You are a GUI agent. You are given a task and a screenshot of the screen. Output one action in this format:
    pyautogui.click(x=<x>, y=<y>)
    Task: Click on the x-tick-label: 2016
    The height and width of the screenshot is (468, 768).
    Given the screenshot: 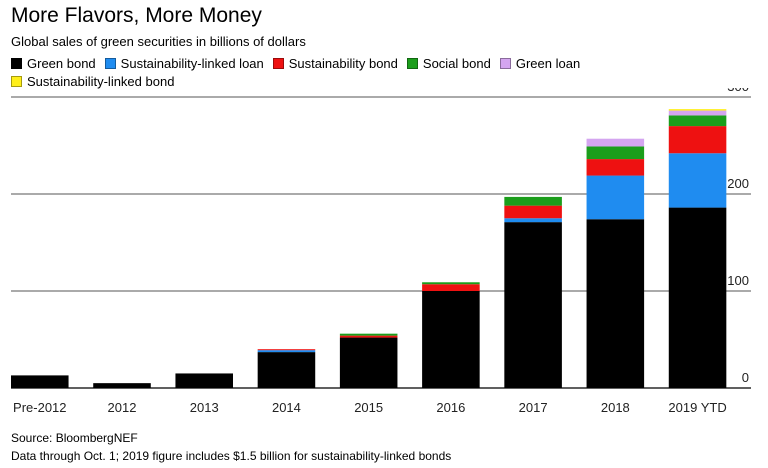 What is the action you would take?
    pyautogui.click(x=450, y=407)
    